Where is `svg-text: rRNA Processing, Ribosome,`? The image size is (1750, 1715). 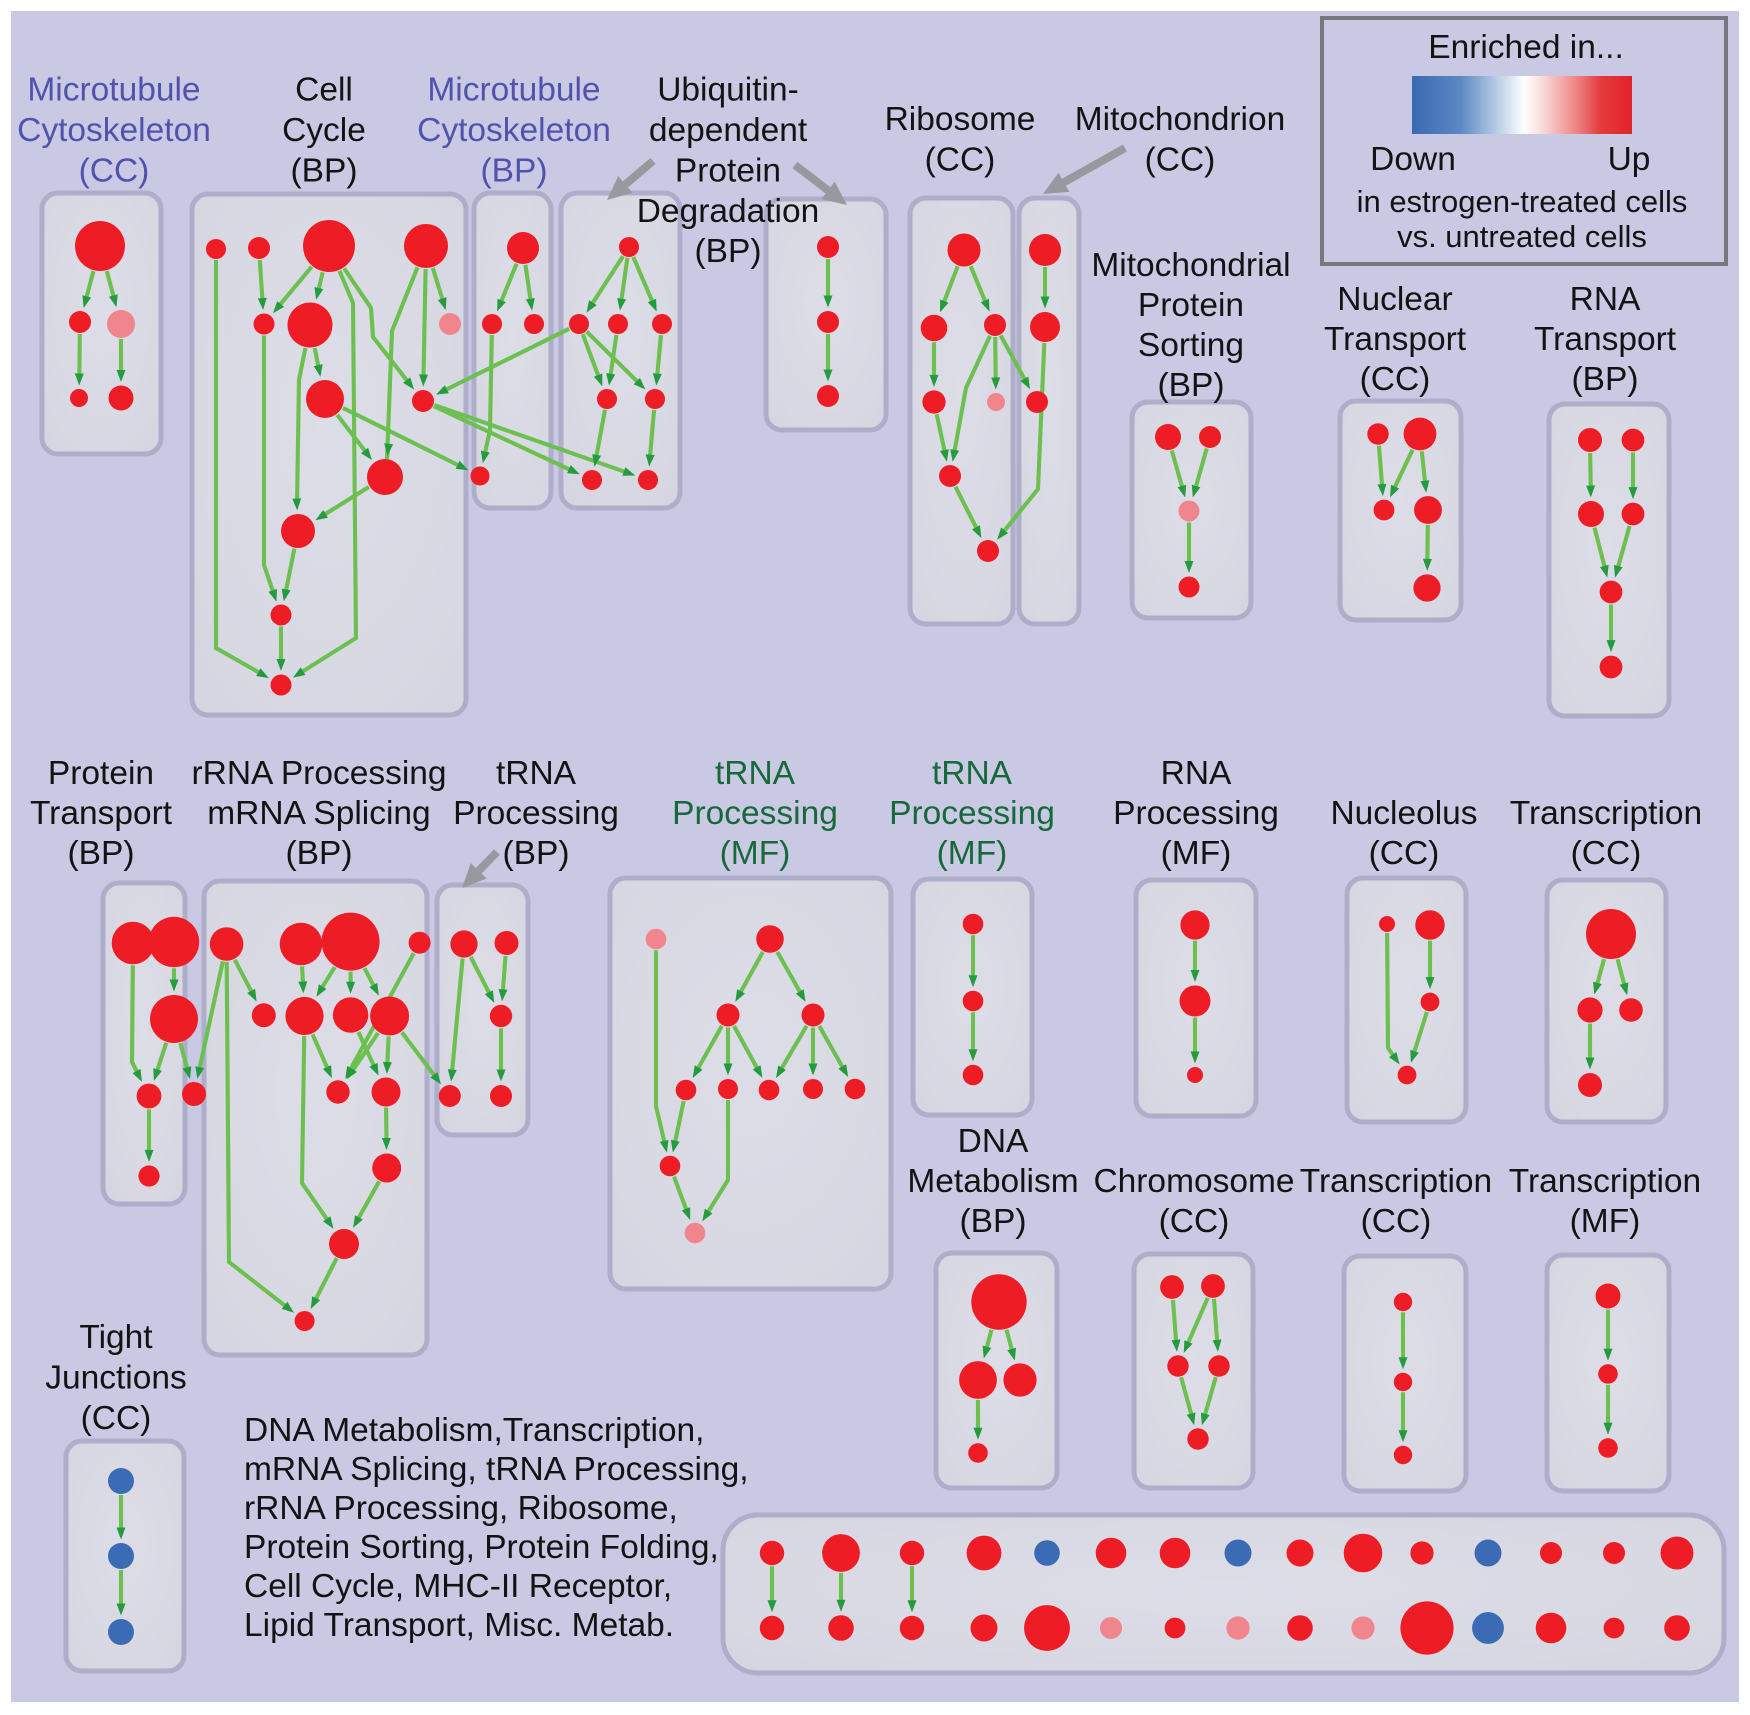 svg-text: rRNA Processing, Ribosome, is located at coordinates (461, 1508).